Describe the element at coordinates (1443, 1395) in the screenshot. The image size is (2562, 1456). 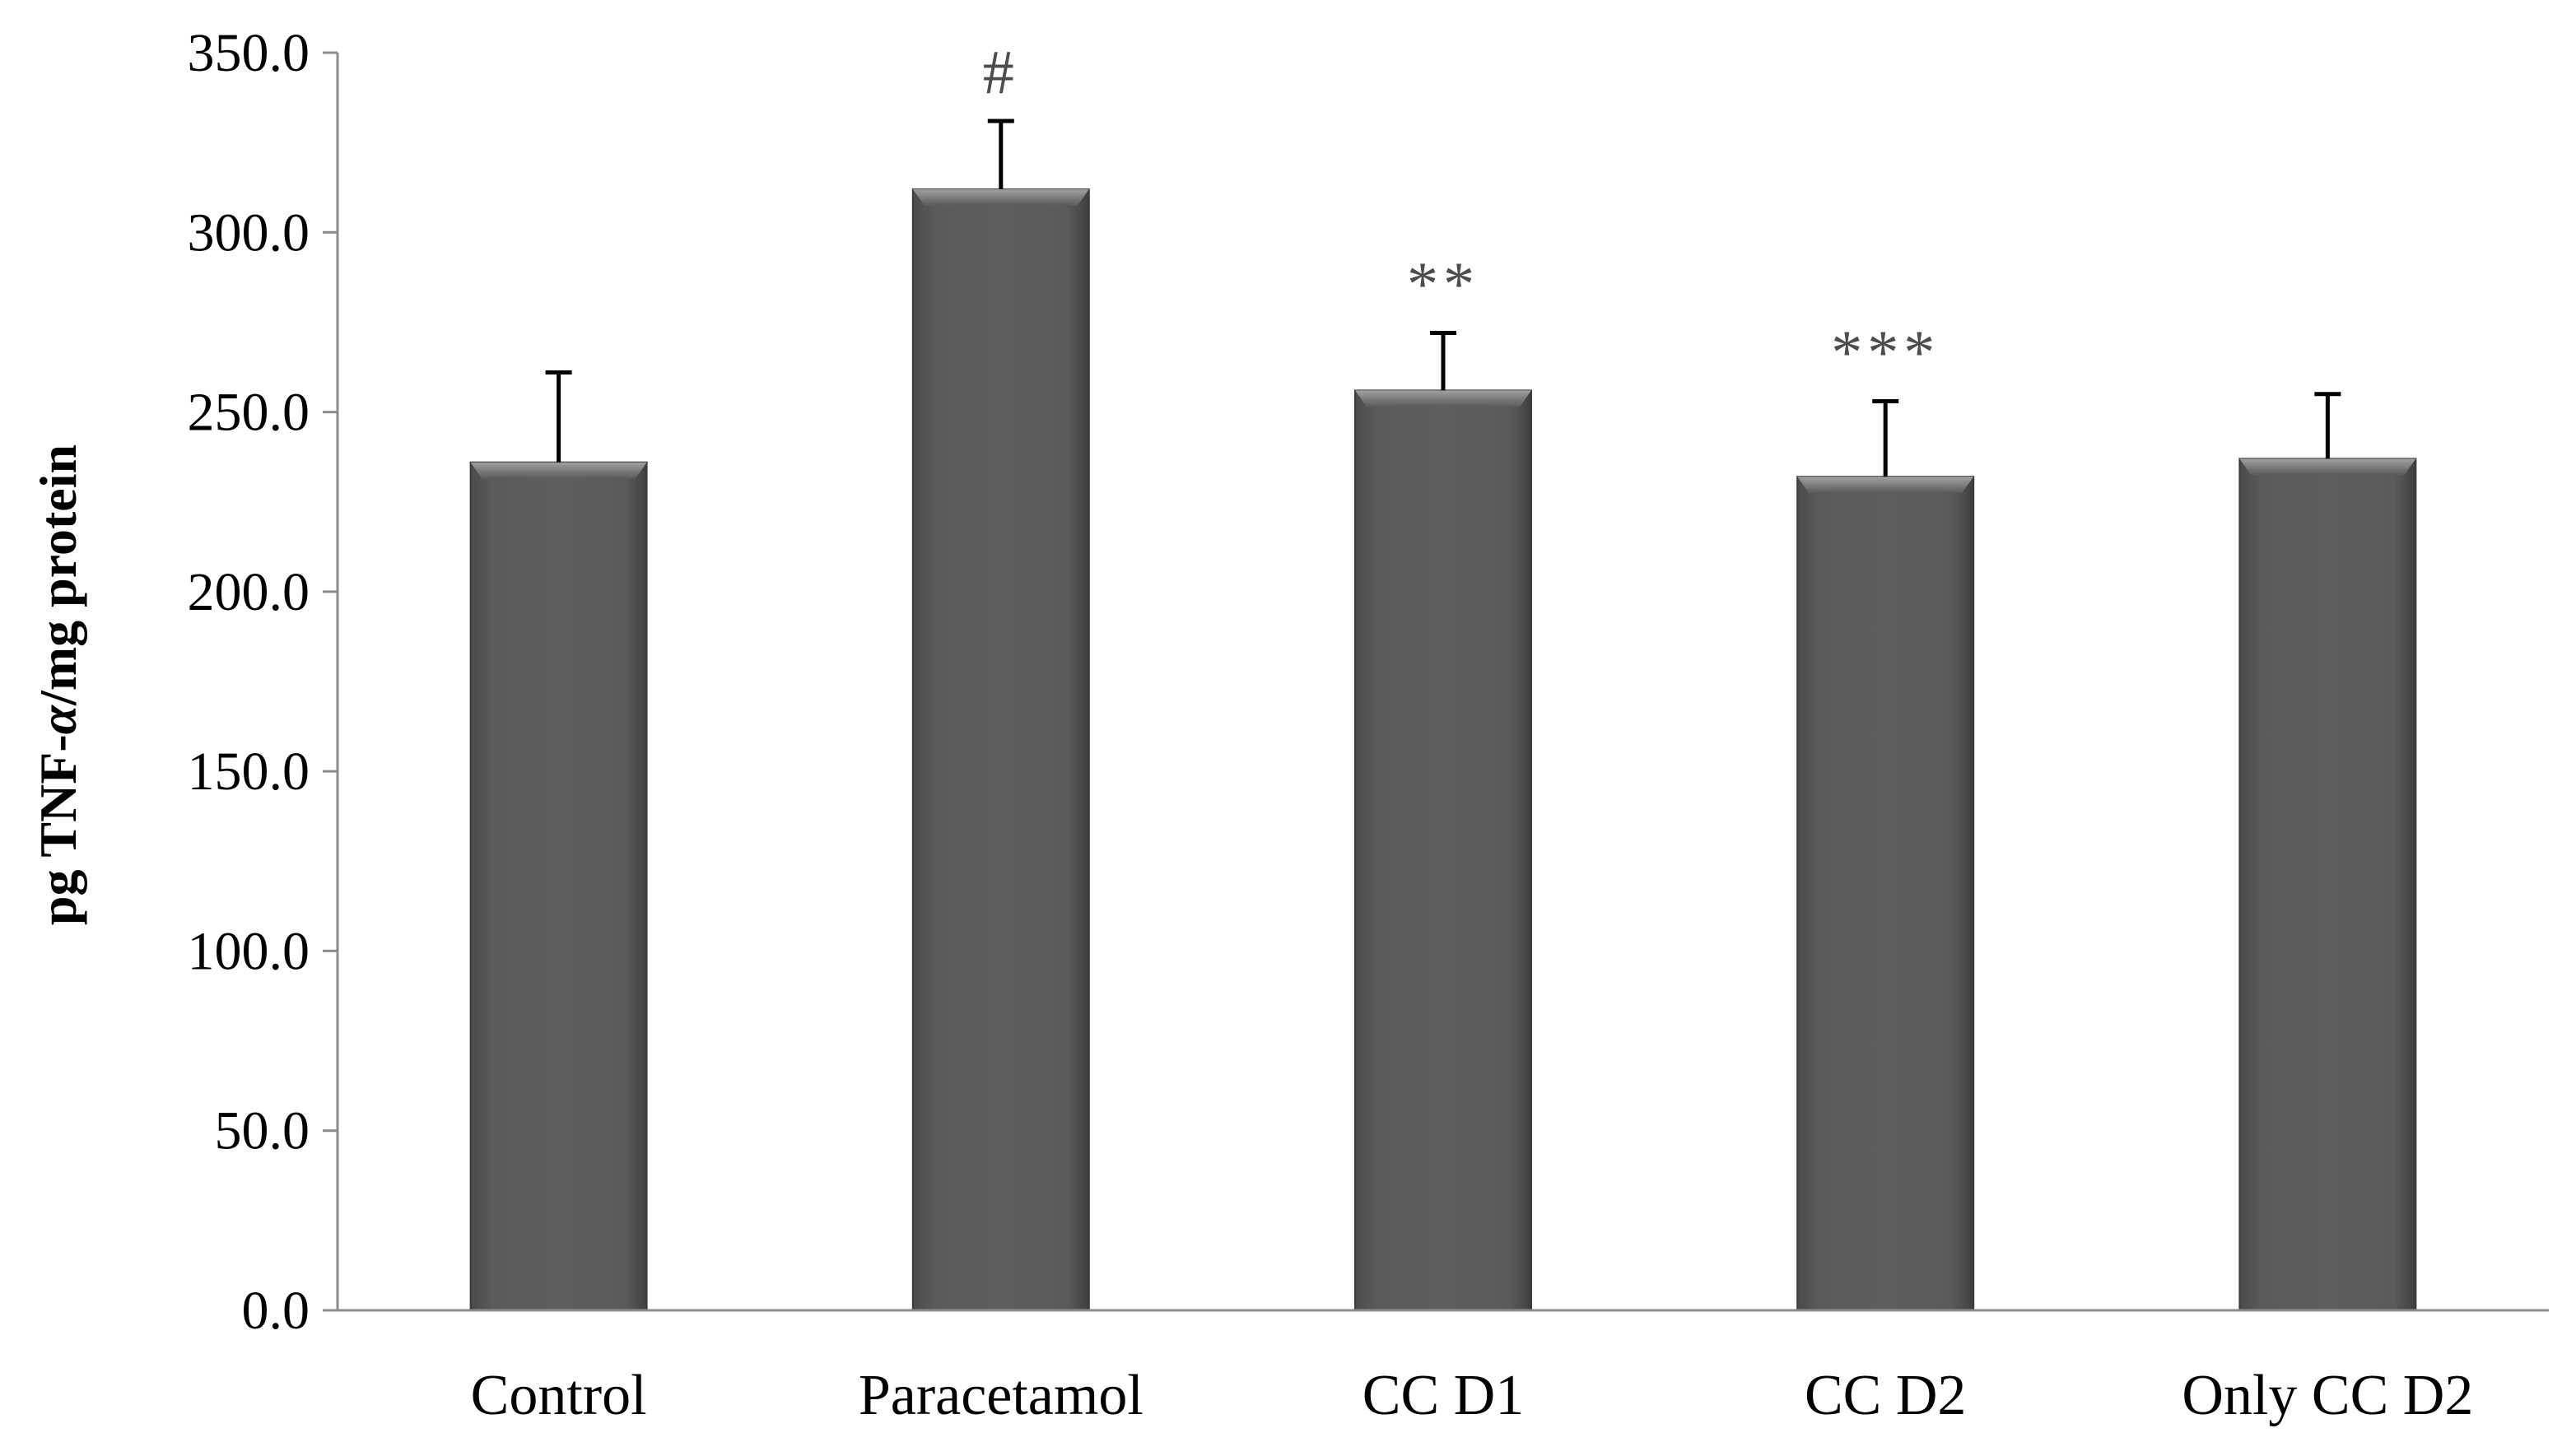
I see `x-tick-label: CC D1` at that location.